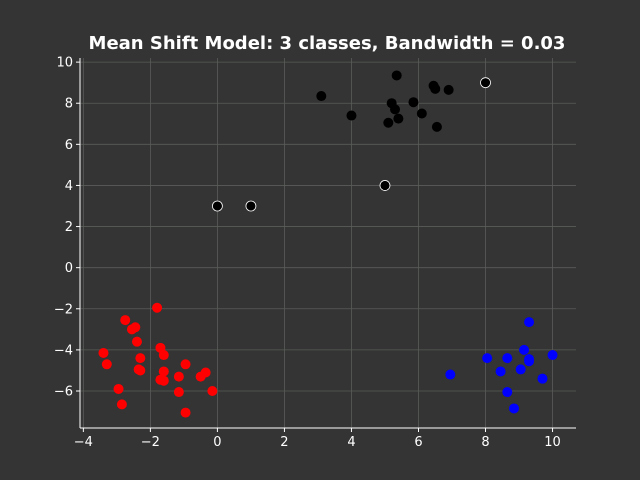 This screenshot has width=640, height=480. Describe the element at coordinates (150, 442) in the screenshot. I see `x-tick-label: −2` at that location.